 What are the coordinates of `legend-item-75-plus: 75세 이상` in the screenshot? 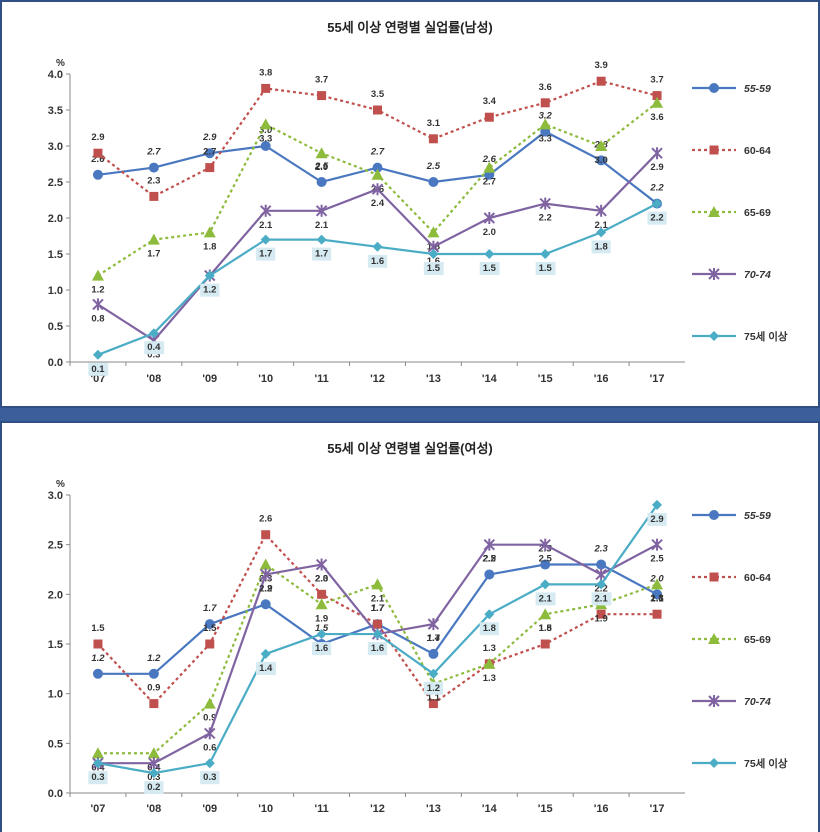 It's located at (740, 336).